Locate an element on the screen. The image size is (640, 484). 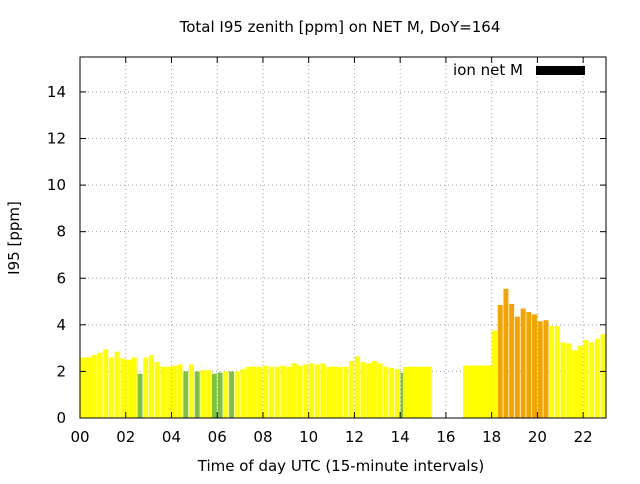
x-tick-label: 10 is located at coordinates (308, 437).